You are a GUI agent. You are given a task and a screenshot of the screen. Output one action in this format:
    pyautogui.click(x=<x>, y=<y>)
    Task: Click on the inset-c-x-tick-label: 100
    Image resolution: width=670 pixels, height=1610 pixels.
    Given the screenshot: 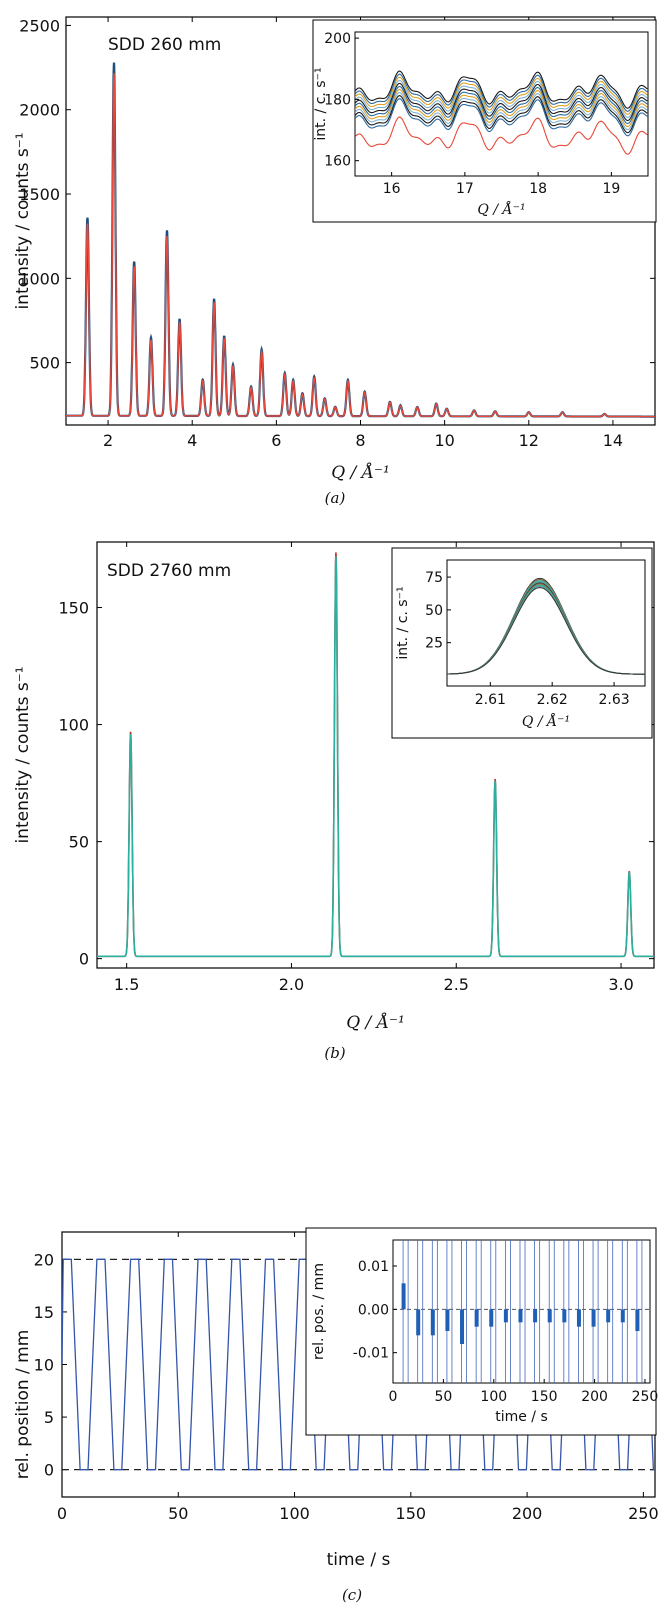 What is the action you would take?
    pyautogui.click(x=493, y=1397)
    